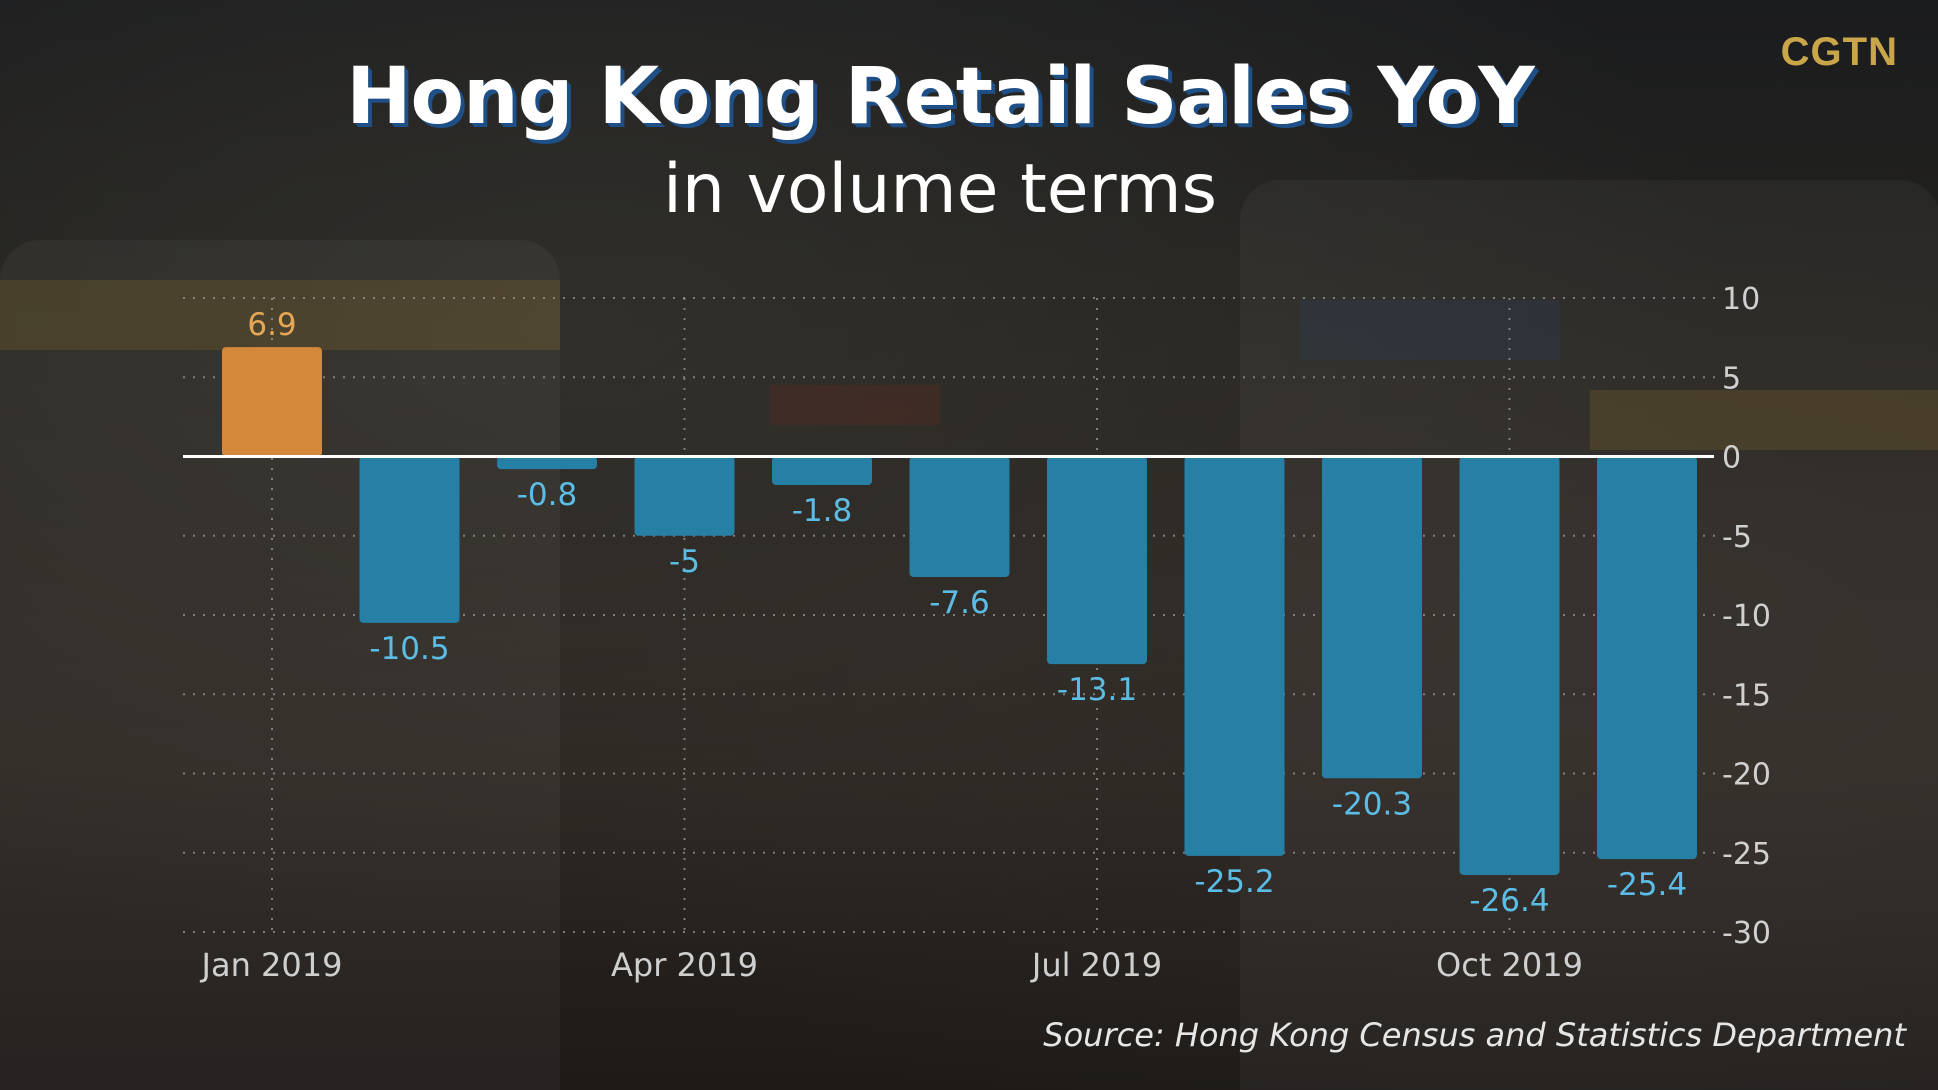 The width and height of the screenshot is (1938, 1090). I want to click on y-tick-label: -25, so click(1746, 854).